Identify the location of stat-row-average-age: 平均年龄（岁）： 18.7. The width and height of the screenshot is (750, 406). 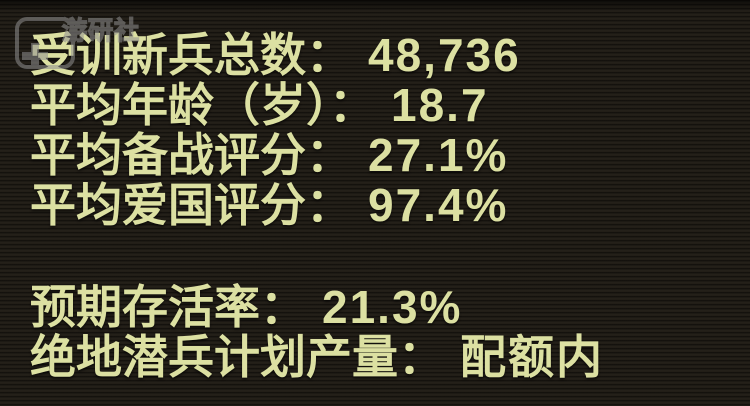
(275, 105).